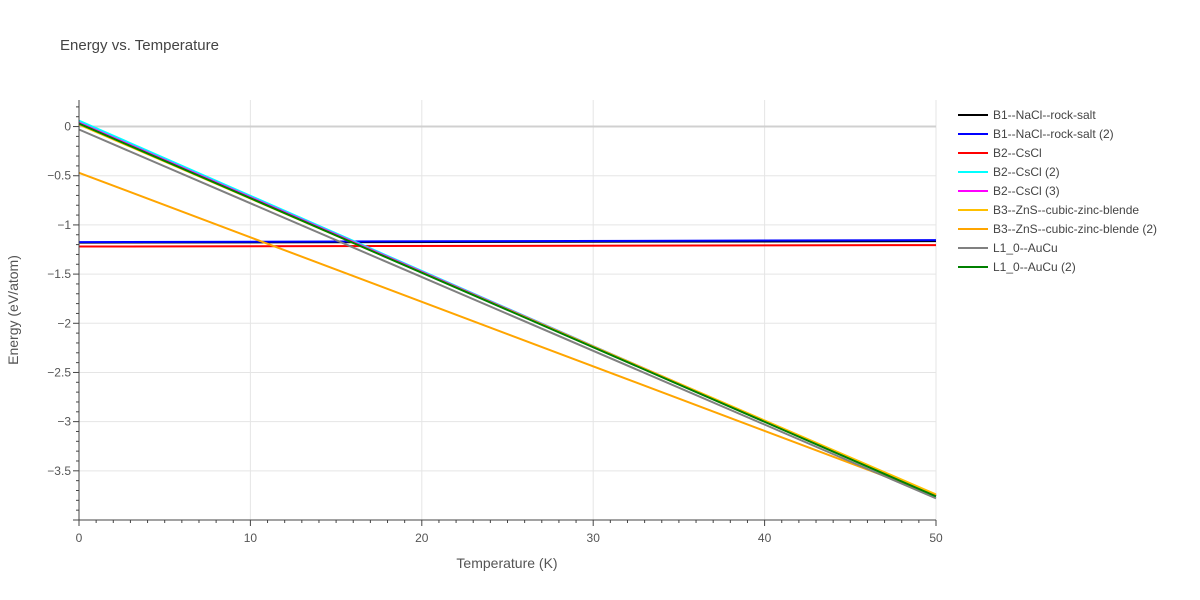 This screenshot has width=1200, height=600. I want to click on x-tick-label: 30, so click(594, 538).